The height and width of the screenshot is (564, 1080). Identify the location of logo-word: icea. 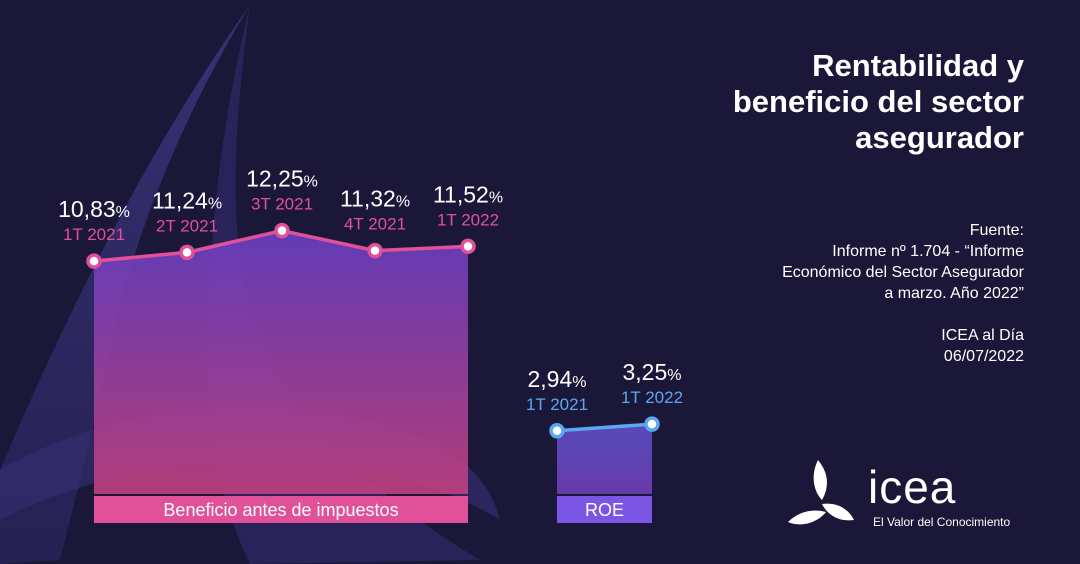
(912, 487).